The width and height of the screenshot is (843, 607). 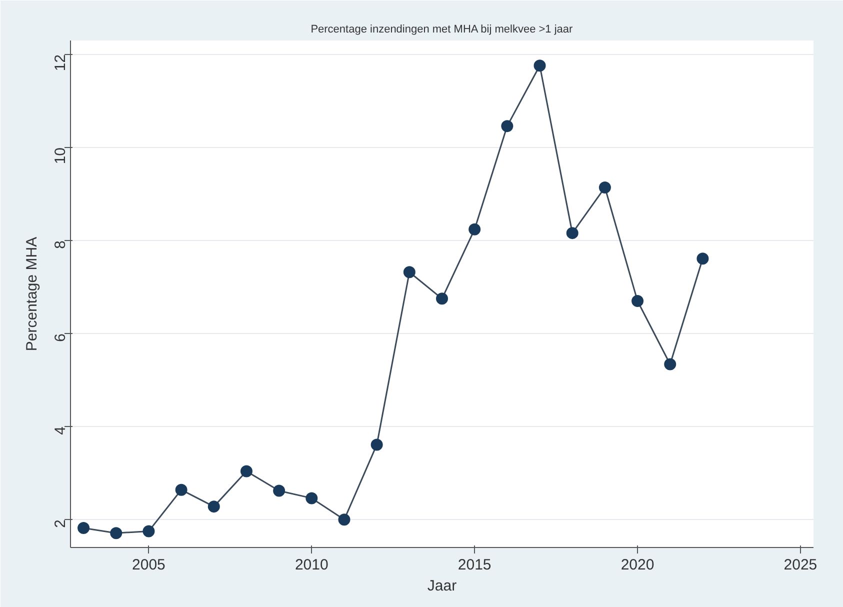 I want to click on chart-title: Percentage inzendingen met MHA bij melkvee >1 jaar, so click(x=442, y=30).